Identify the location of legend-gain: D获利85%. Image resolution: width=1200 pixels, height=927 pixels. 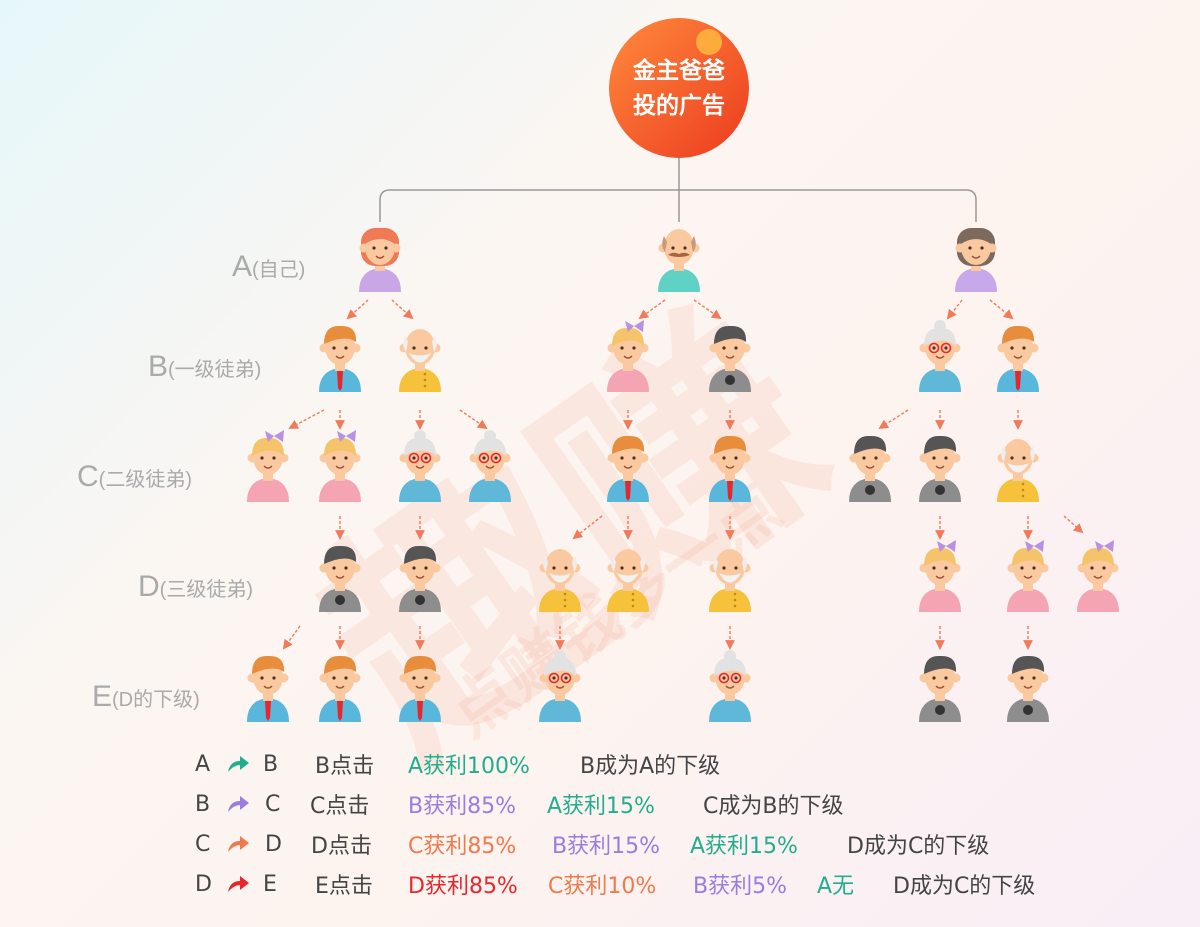
(463, 886).